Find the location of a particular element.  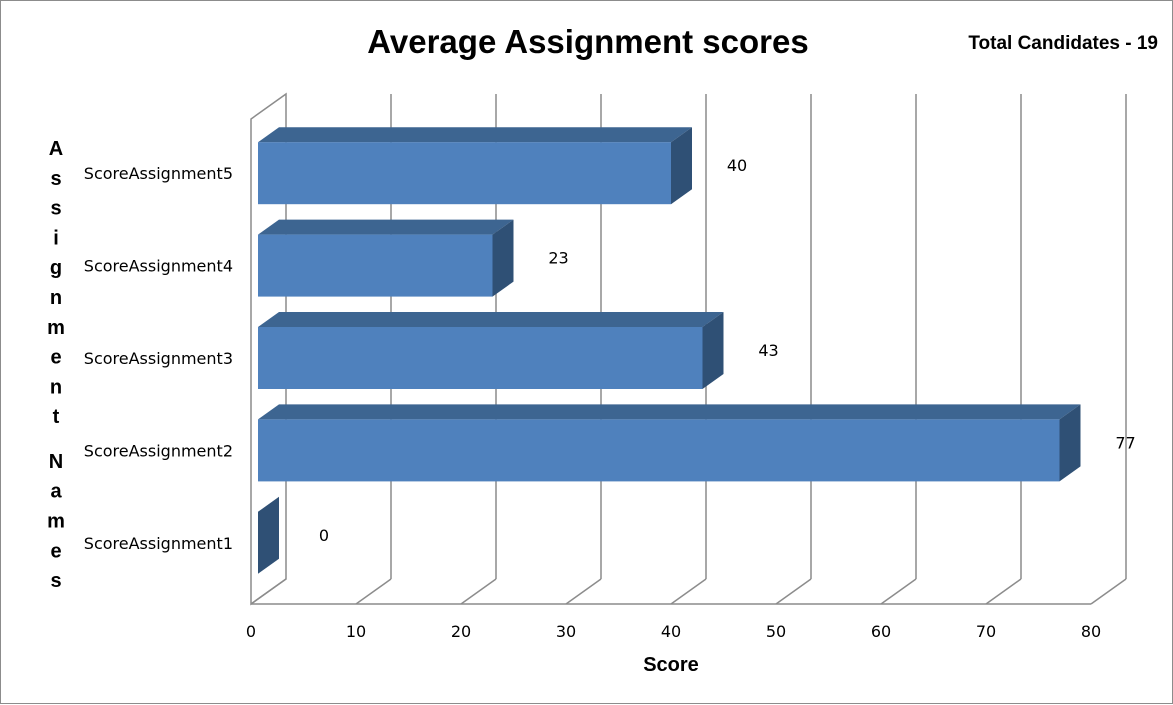

data-label: 43 is located at coordinates (768, 350).